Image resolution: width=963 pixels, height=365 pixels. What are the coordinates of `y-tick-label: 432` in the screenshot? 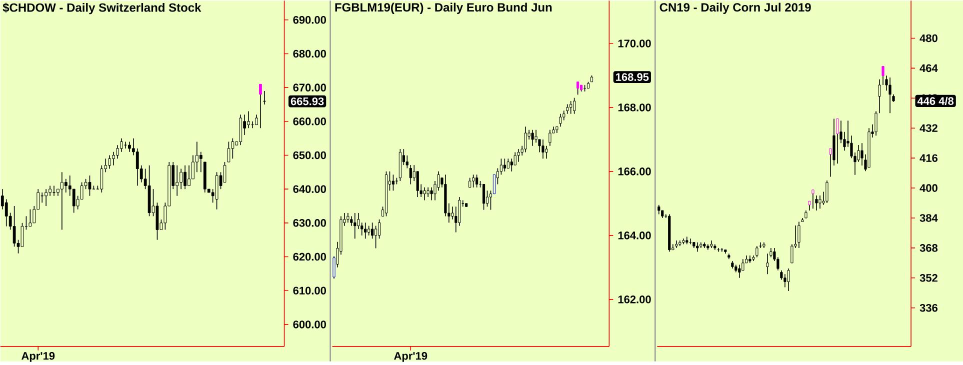 It's located at (929, 128).